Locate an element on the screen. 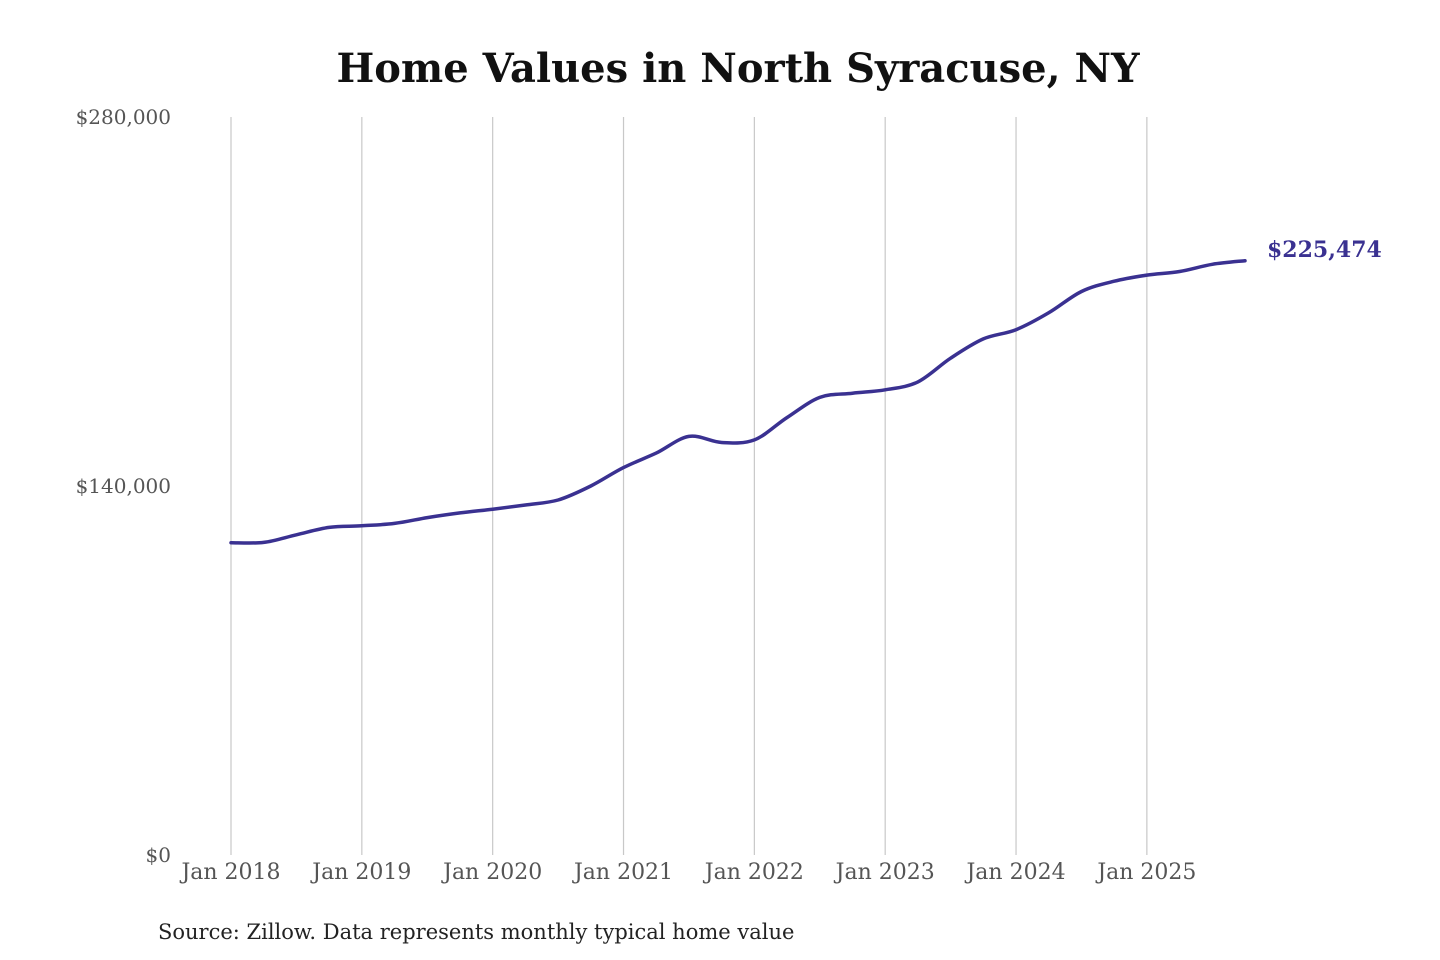  x-tick-label: Jan 2021 is located at coordinates (622, 872).